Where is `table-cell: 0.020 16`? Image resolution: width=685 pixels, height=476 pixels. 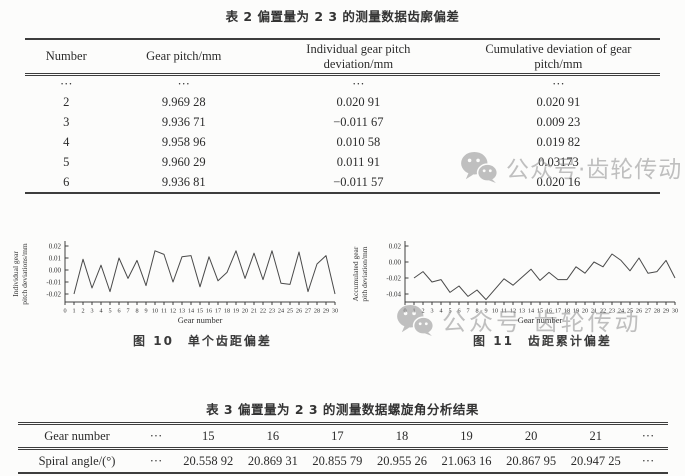
table-cell: 0.020 16 is located at coordinates (558, 182).